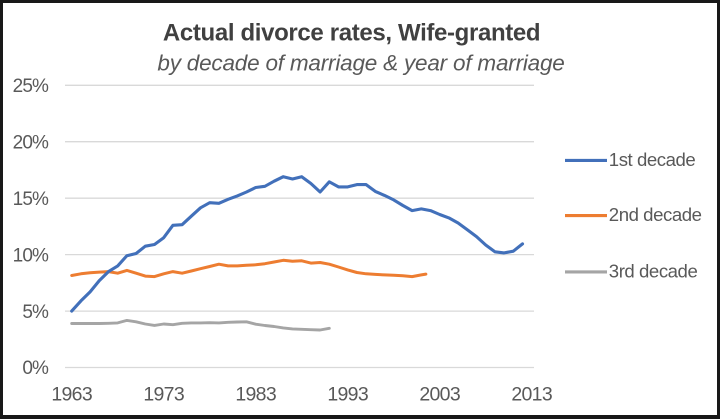 This screenshot has width=720, height=419. What do you see at coordinates (71, 395) in the screenshot?
I see `svg-text: 1963` at bounding box center [71, 395].